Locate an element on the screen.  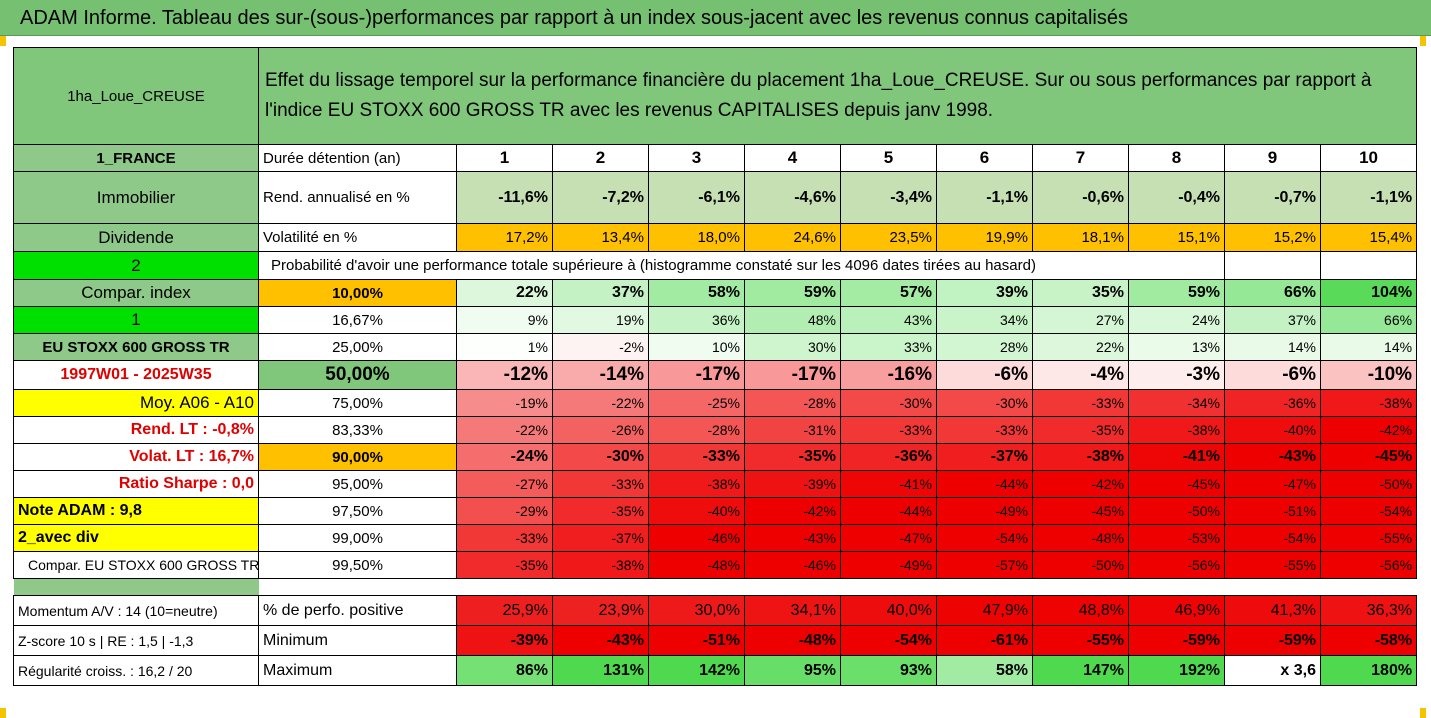
percentile-cell-5-8: -34% is located at coordinates (1176, 403).